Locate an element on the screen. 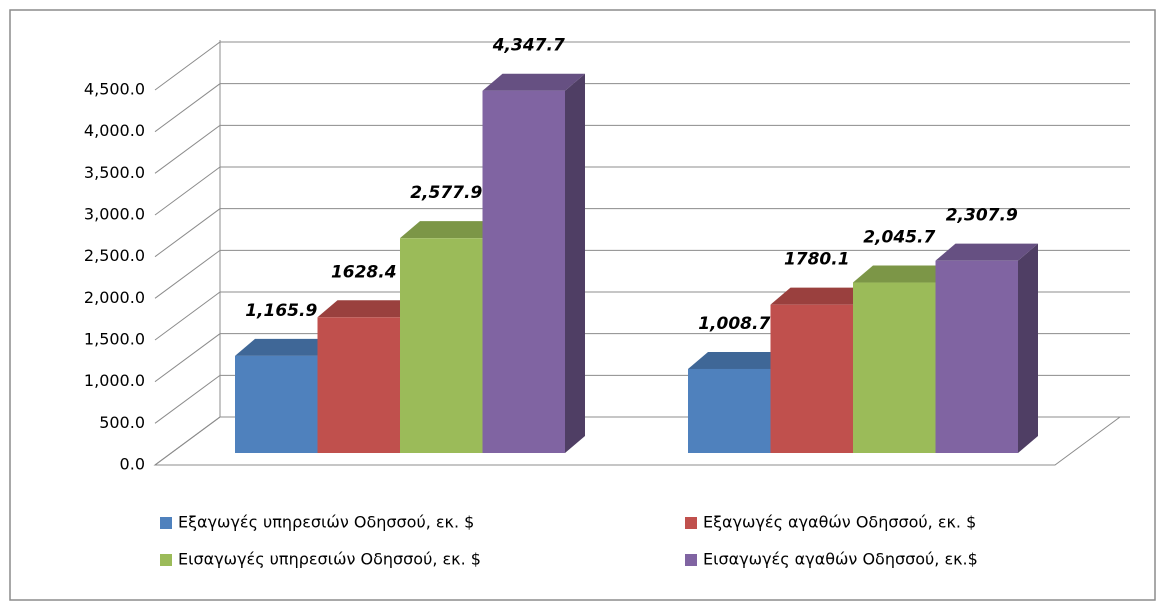  y-tick-label: 3,000.0 is located at coordinates (114, 214).